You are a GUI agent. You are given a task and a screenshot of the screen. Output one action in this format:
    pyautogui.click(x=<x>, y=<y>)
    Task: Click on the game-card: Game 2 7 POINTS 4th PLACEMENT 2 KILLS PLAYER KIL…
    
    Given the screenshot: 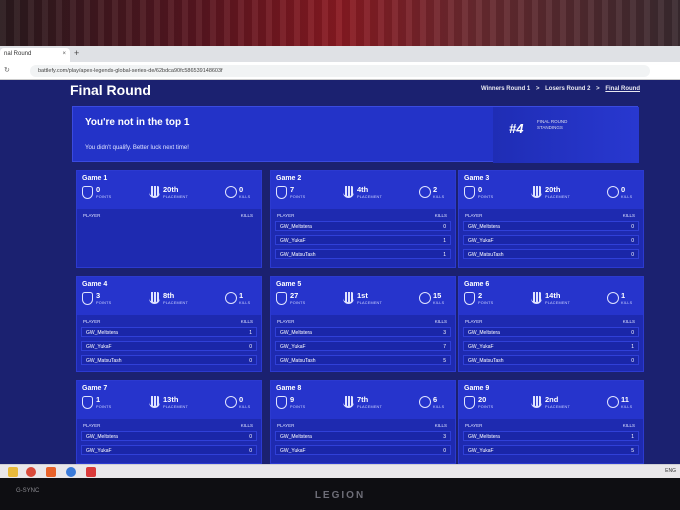 What is the action you would take?
    pyautogui.click(x=363, y=219)
    